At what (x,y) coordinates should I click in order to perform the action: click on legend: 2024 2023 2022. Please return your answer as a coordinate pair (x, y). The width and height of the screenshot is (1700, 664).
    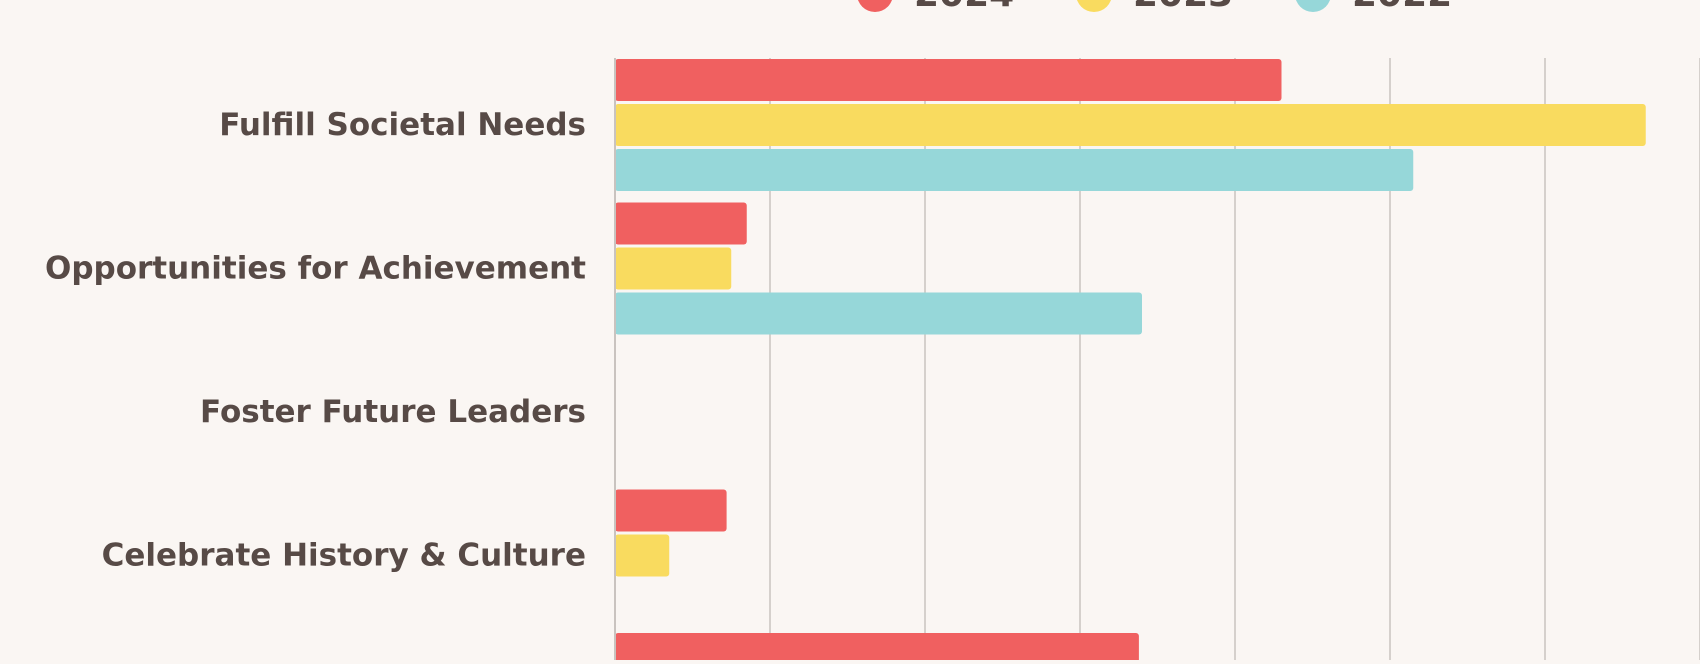
    Looking at the image, I should click on (1155, 7).